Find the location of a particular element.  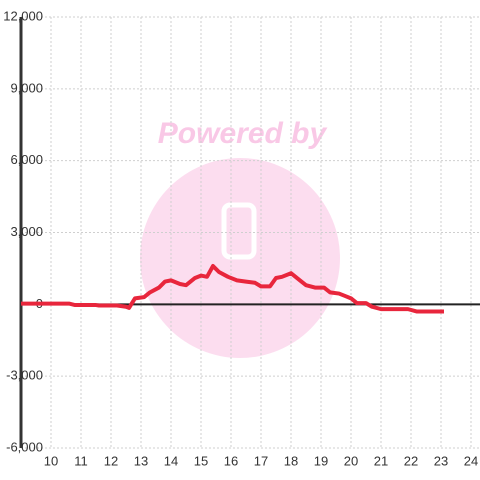

x-tick-label: 12 is located at coordinates (111, 460).